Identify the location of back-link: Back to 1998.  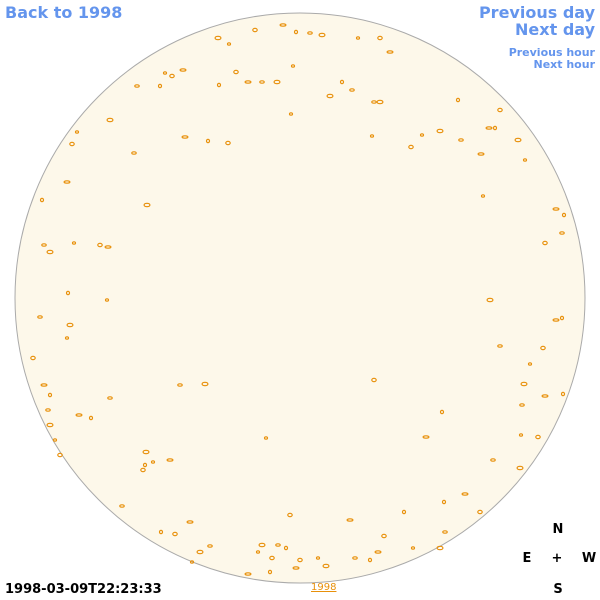
(64, 12).